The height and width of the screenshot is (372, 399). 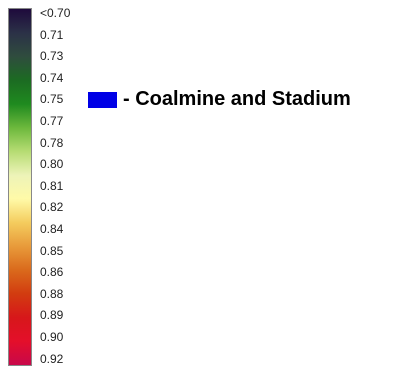 What do you see at coordinates (52, 99) in the screenshot?
I see `tick-label: 0.75` at bounding box center [52, 99].